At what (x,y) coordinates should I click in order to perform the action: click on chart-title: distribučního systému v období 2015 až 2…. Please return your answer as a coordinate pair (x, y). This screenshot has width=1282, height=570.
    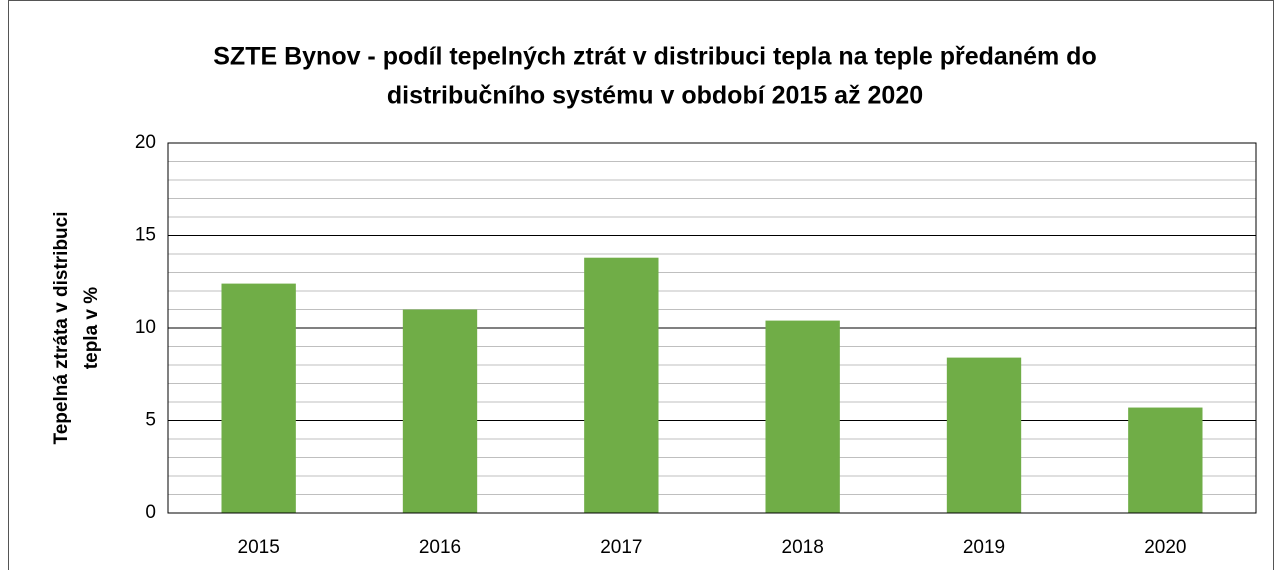
    Looking at the image, I should click on (655, 96).